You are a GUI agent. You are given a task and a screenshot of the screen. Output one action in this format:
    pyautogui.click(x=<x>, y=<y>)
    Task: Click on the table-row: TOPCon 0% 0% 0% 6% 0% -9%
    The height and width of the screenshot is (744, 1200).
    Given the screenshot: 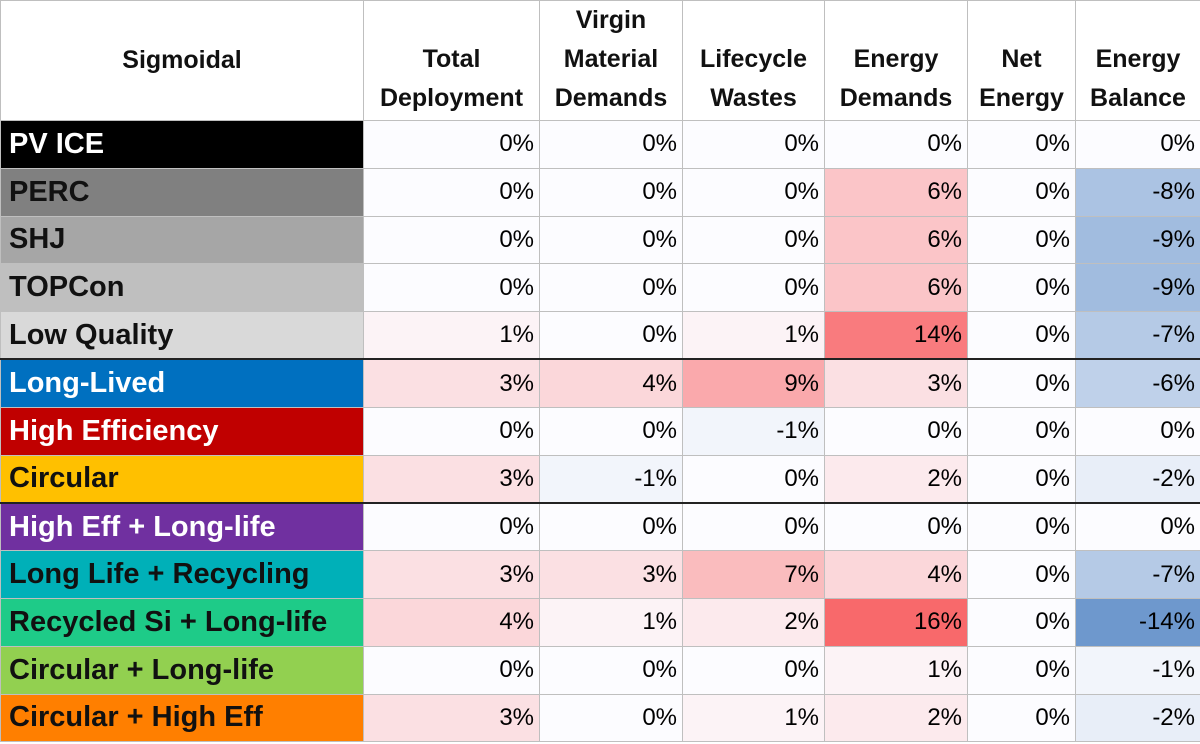 What is the action you would take?
    pyautogui.click(x=600, y=288)
    